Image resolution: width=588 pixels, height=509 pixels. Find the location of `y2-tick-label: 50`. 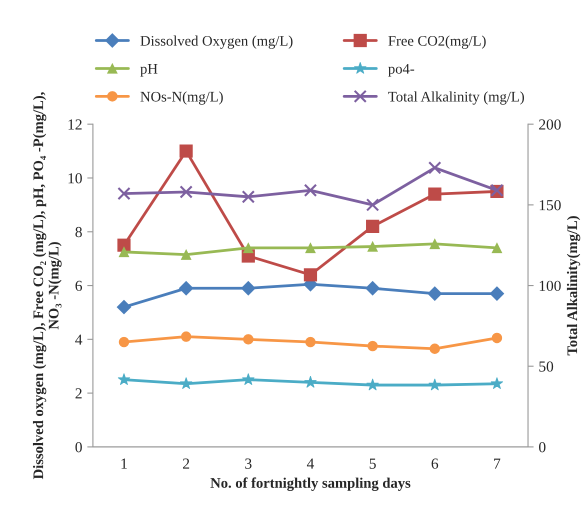

y2-tick-label: 50 is located at coordinates (546, 366).